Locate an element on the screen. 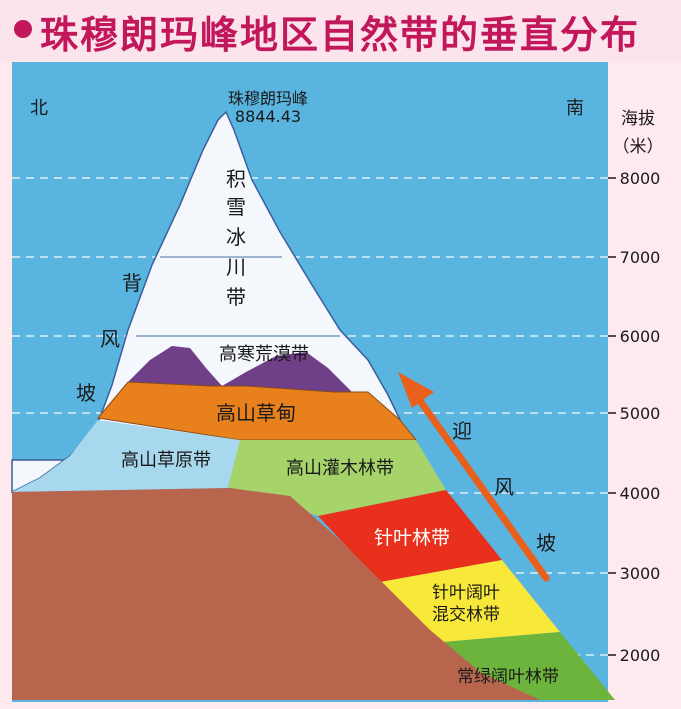 This screenshot has height=709, width=681. altitude-axis-label: 海拔 is located at coordinates (638, 119).